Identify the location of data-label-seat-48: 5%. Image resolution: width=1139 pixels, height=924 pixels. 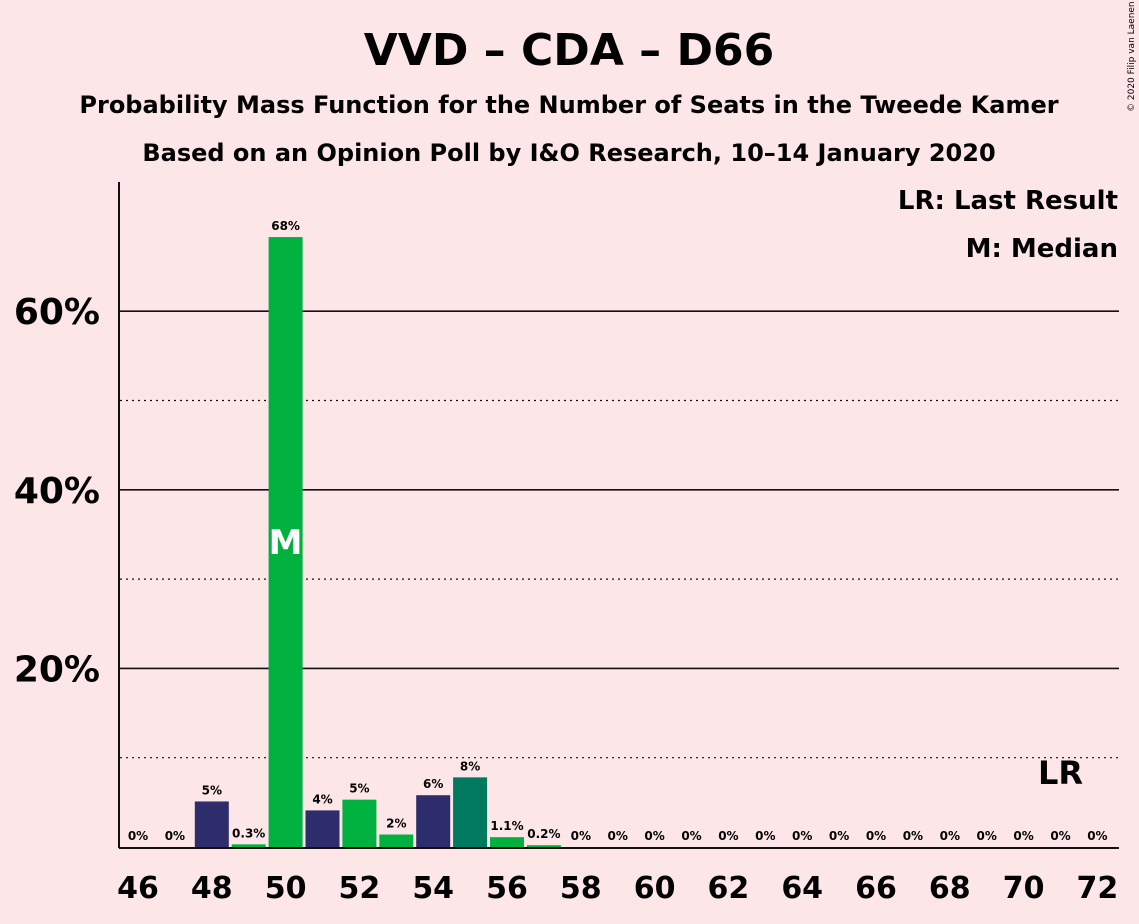
(212, 790).